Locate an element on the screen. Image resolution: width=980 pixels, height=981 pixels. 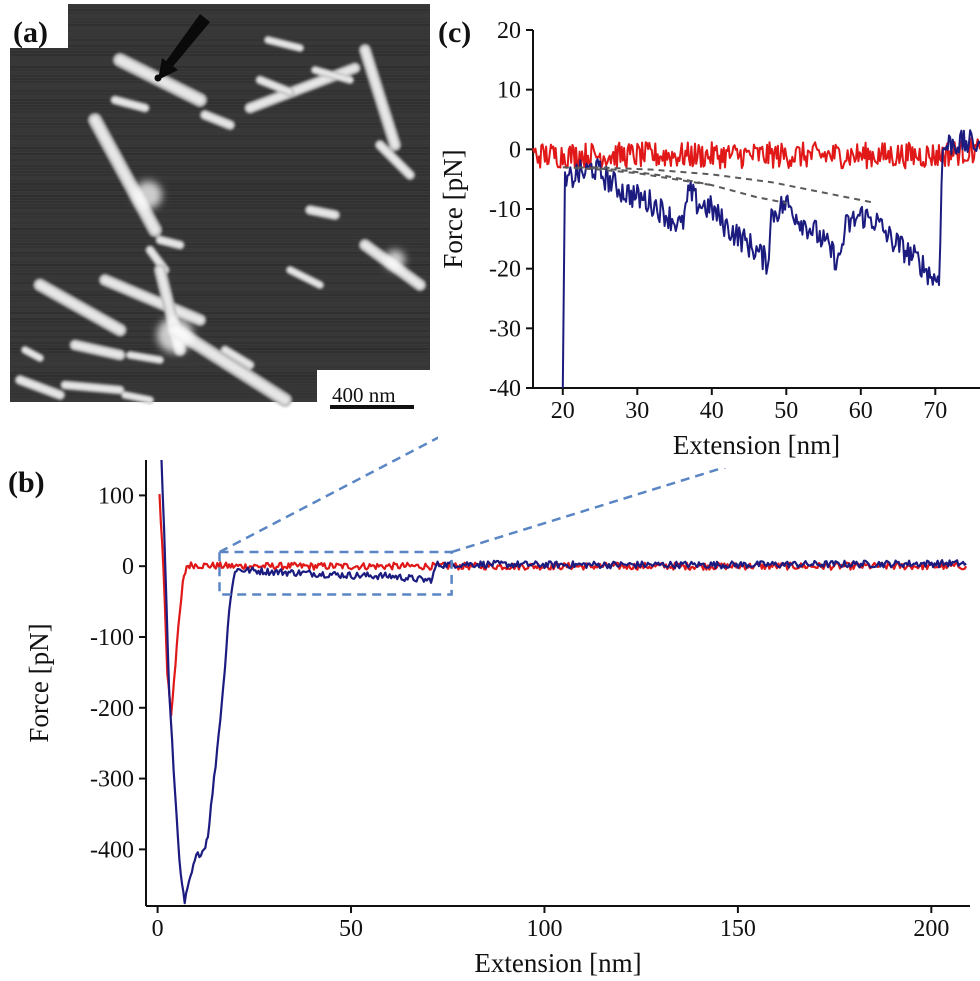
y-tick-label: 0 is located at coordinates (128, 567).